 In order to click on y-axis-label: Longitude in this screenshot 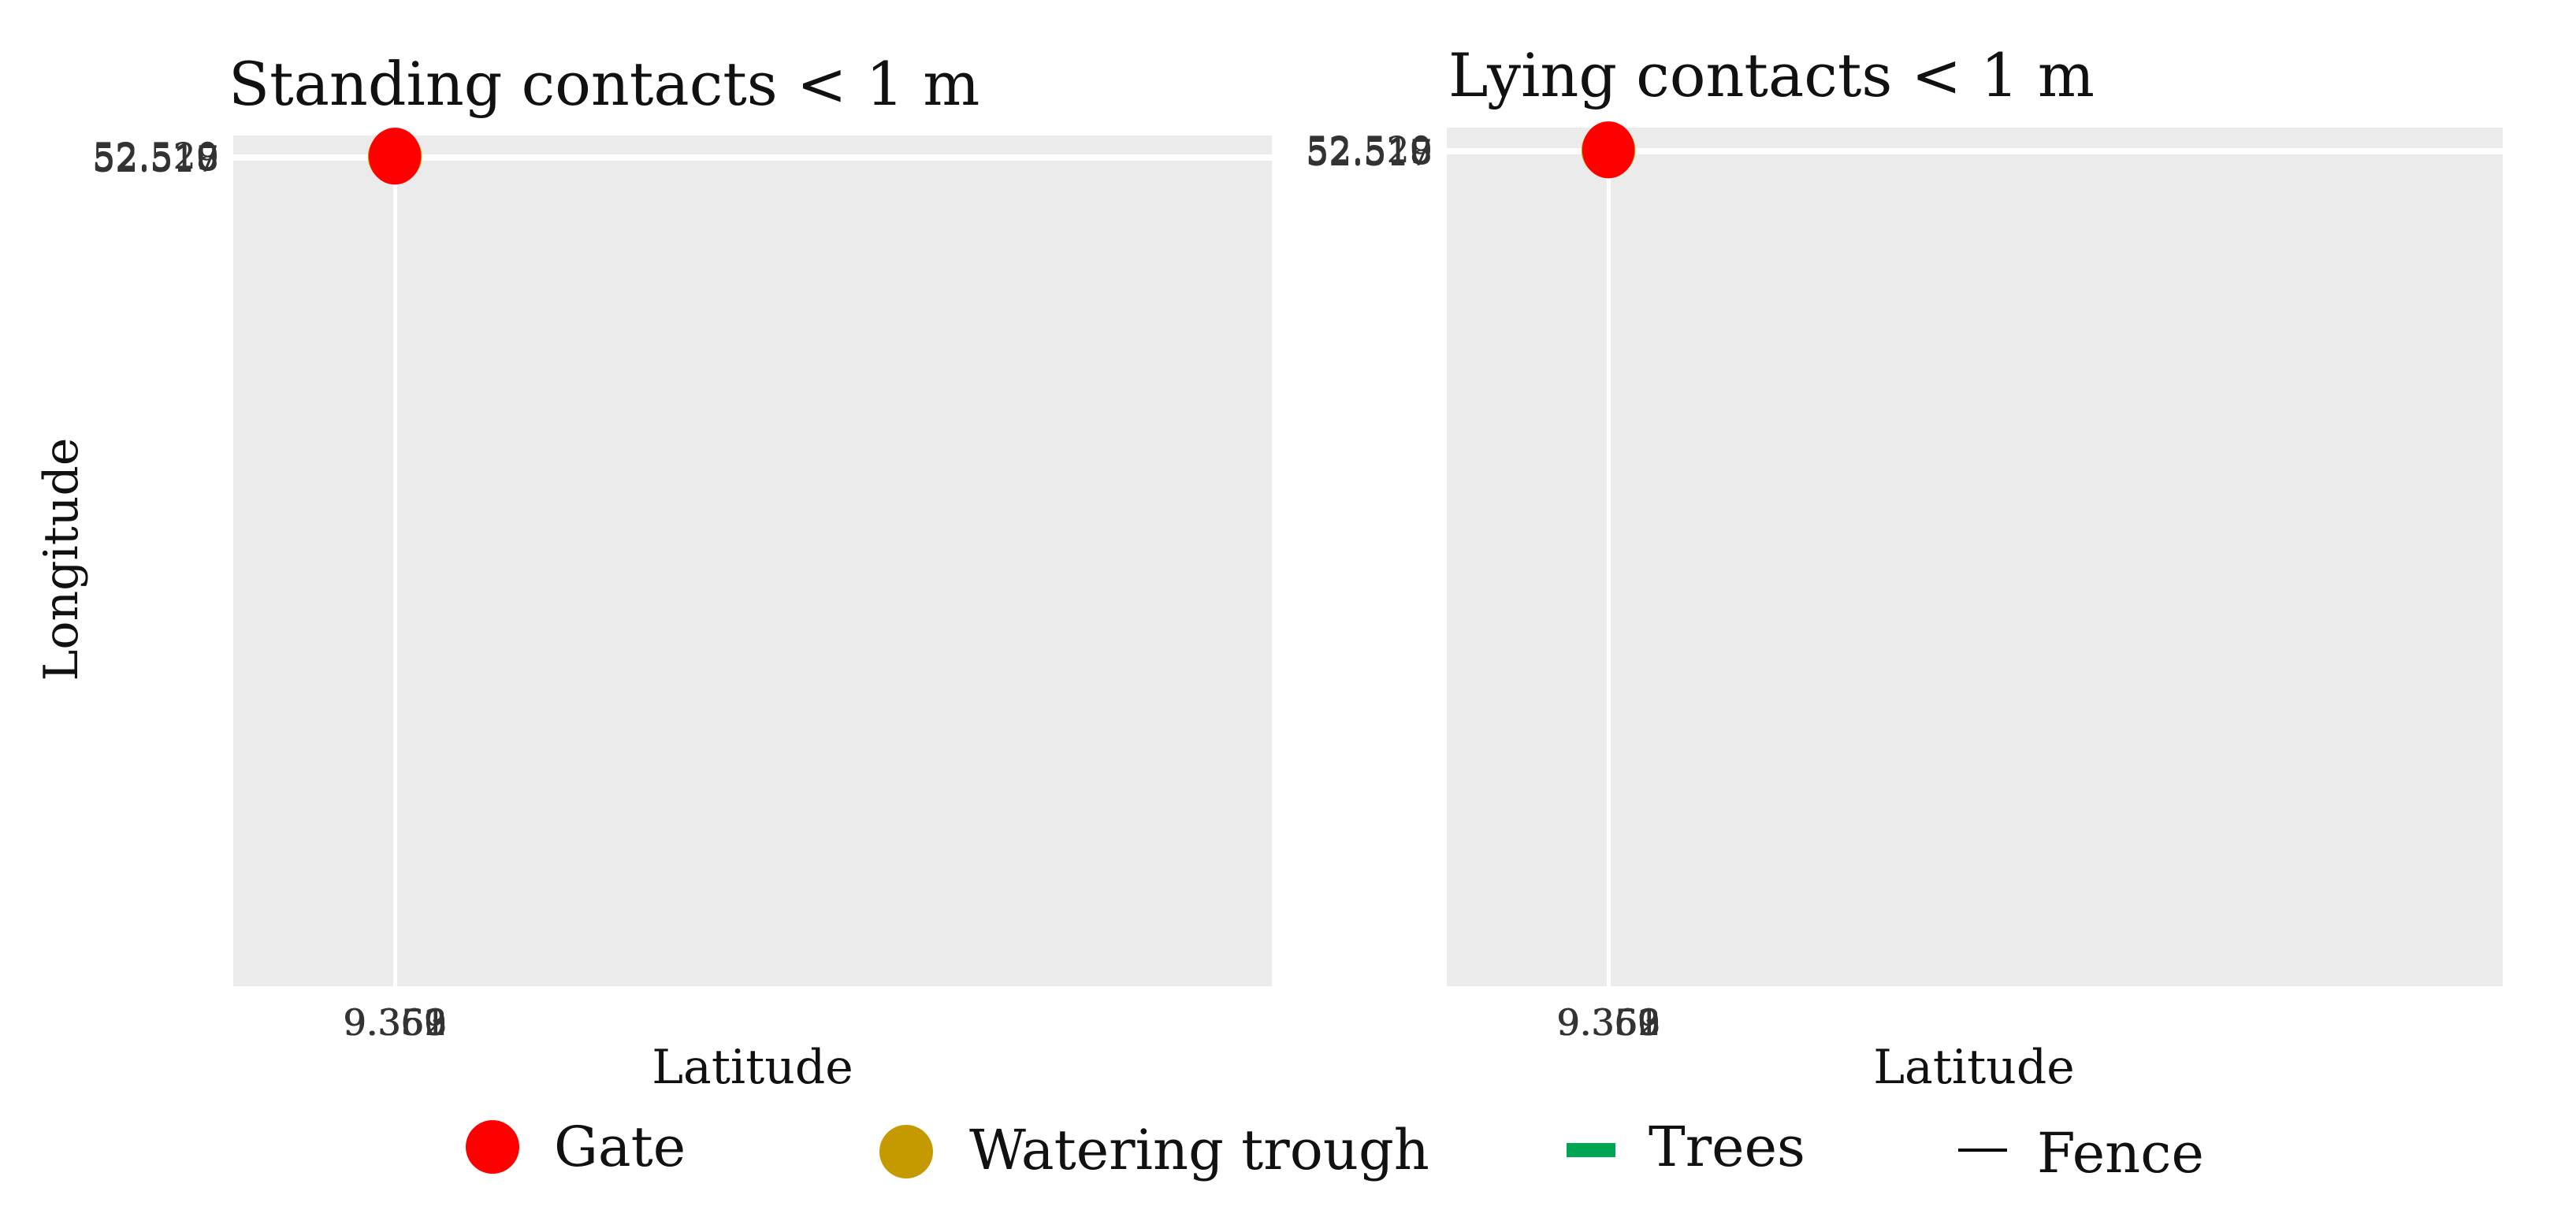, I will do `click(61, 559)`.